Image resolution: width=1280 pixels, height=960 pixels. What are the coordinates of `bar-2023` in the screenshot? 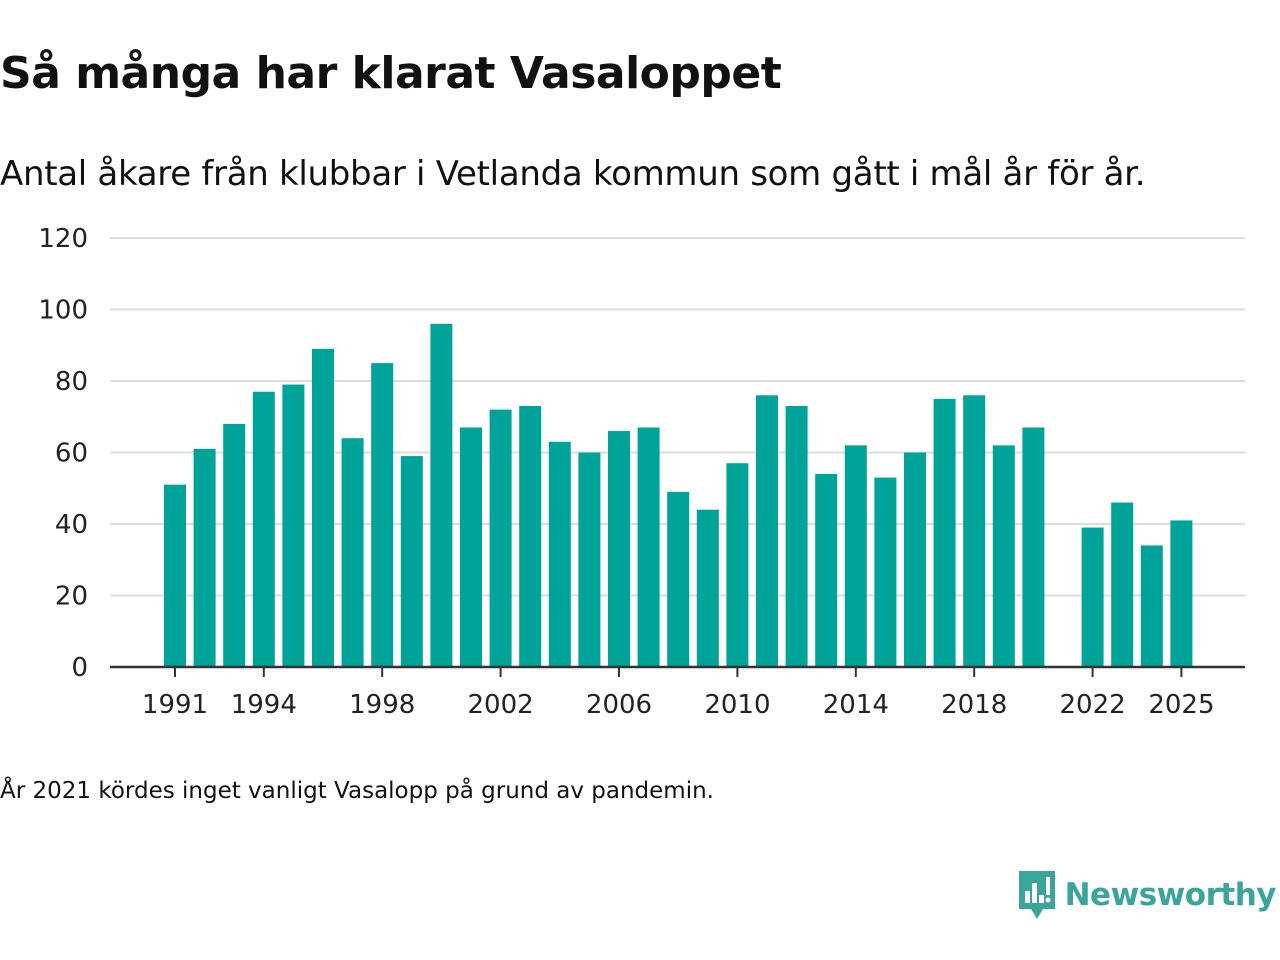 It's located at (1122, 584).